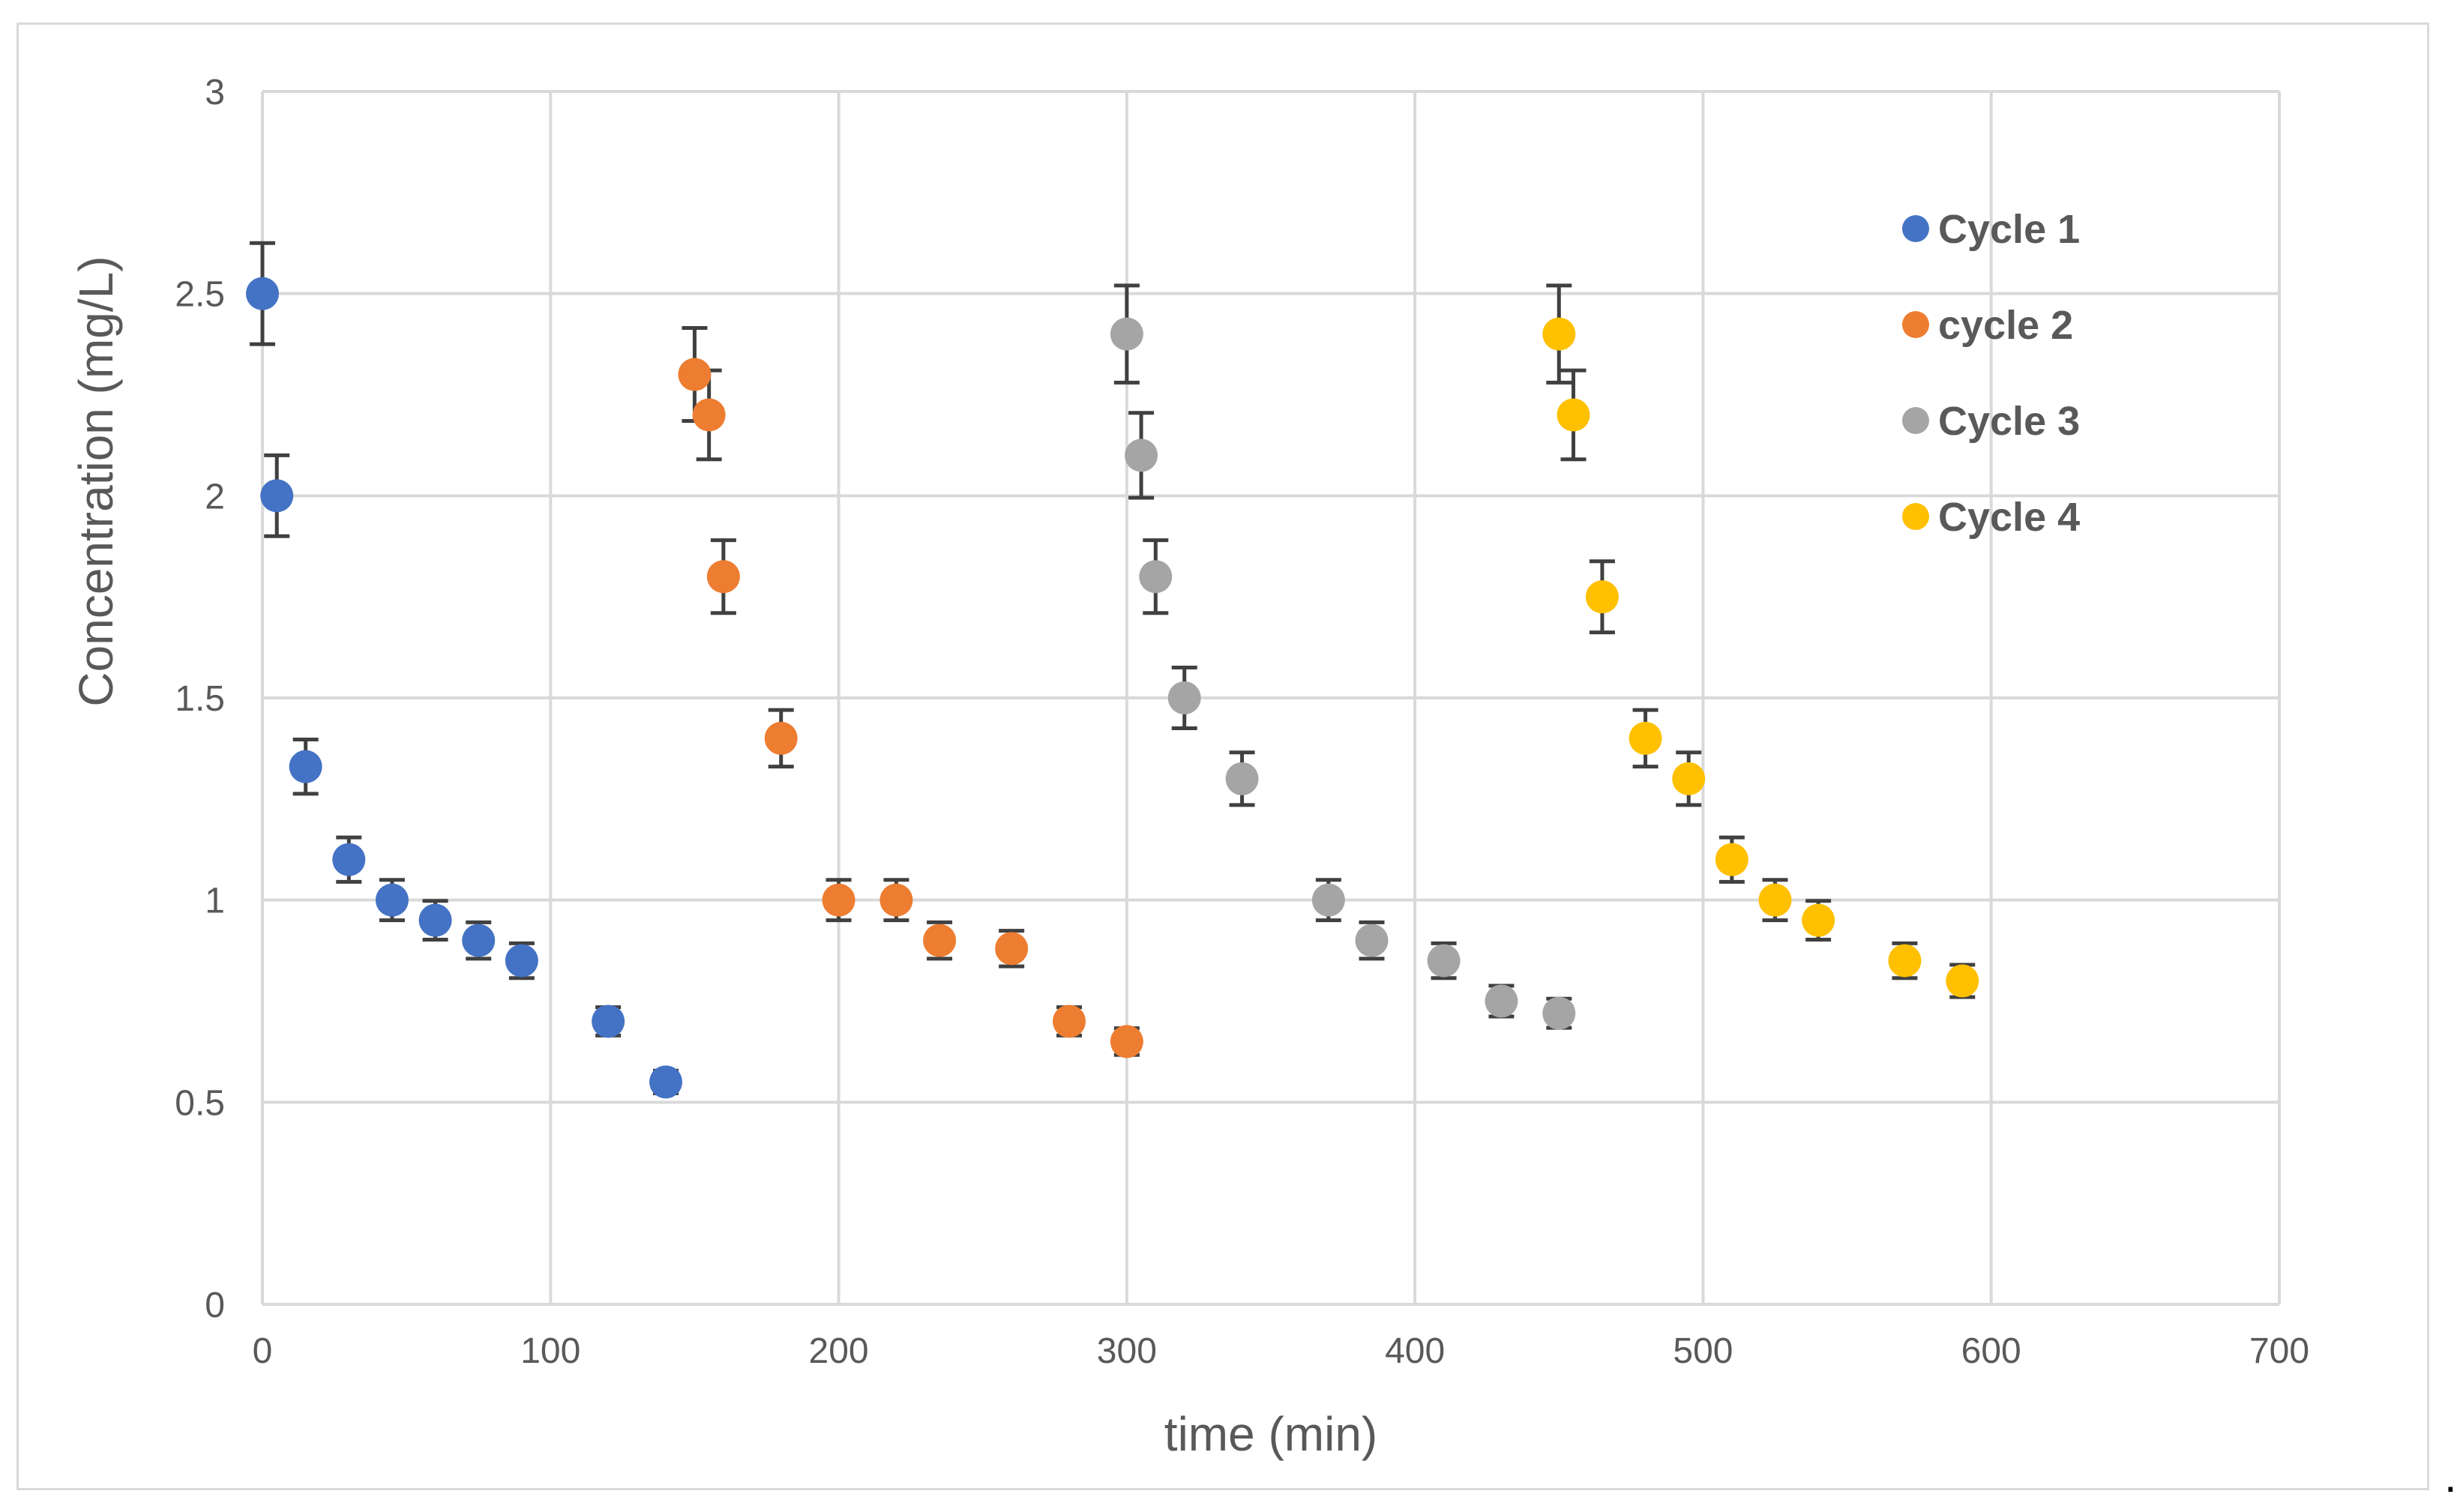  What do you see at coordinates (215, 92) in the screenshot?
I see `y-tick-label: 3` at bounding box center [215, 92].